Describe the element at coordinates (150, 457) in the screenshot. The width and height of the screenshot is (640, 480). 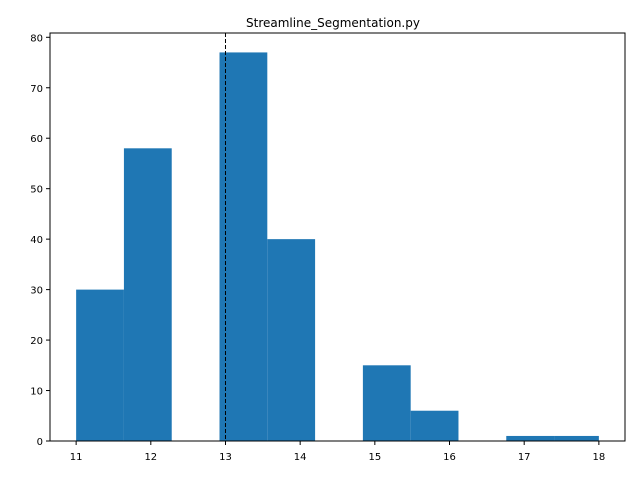
I see `x-tick-label: 12` at that location.